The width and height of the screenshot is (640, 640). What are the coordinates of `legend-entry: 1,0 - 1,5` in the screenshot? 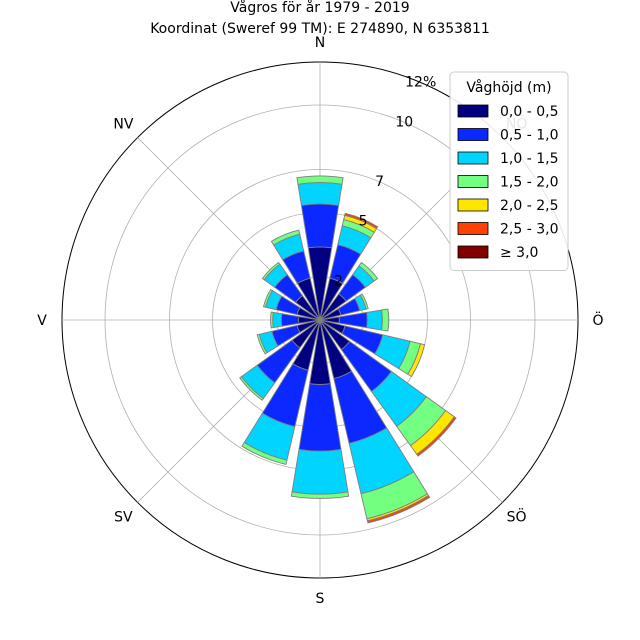 It's located at (529, 159).